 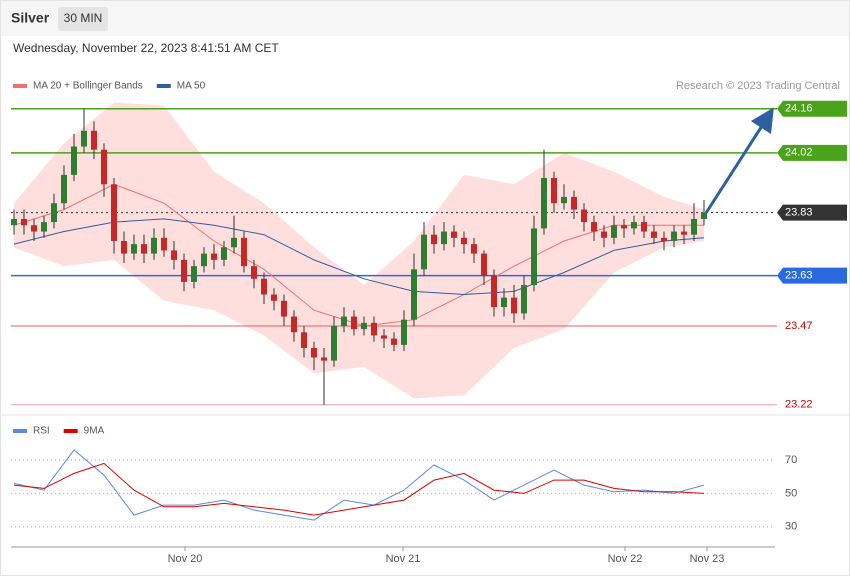 I want to click on level-label: 24.16, so click(x=799, y=109).